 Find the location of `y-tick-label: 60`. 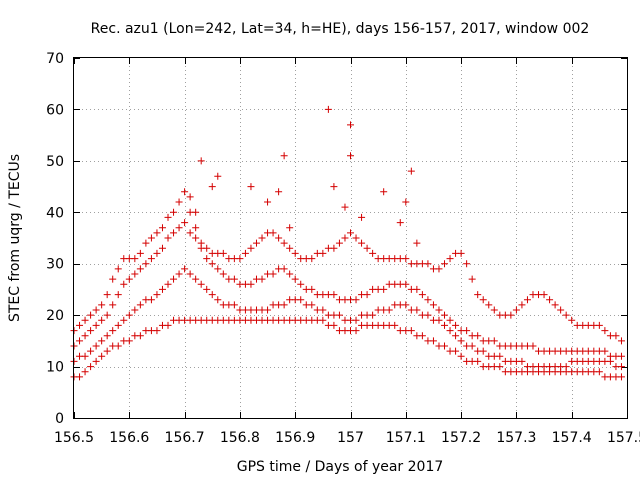

y-tick-label: 60 is located at coordinates (55, 110).